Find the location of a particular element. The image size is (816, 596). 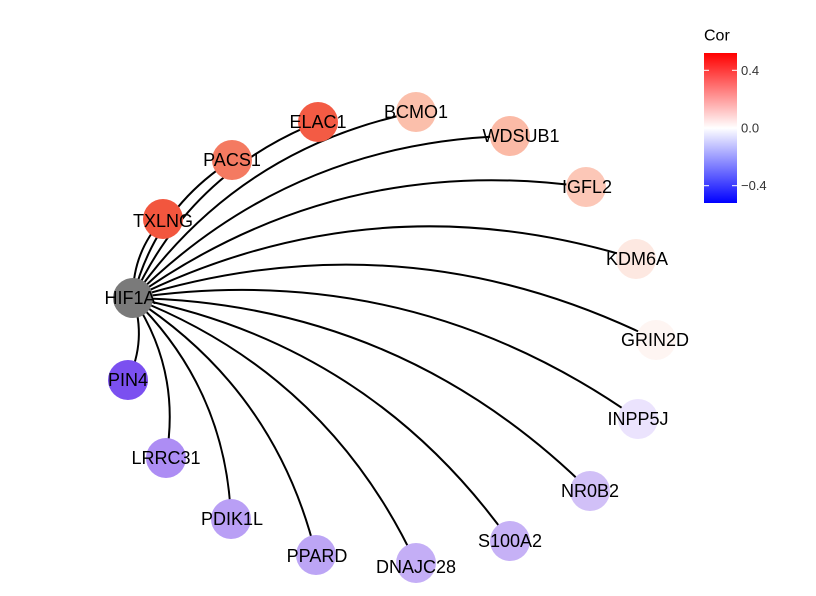

node-label: DNAJC28 is located at coordinates (416, 567).